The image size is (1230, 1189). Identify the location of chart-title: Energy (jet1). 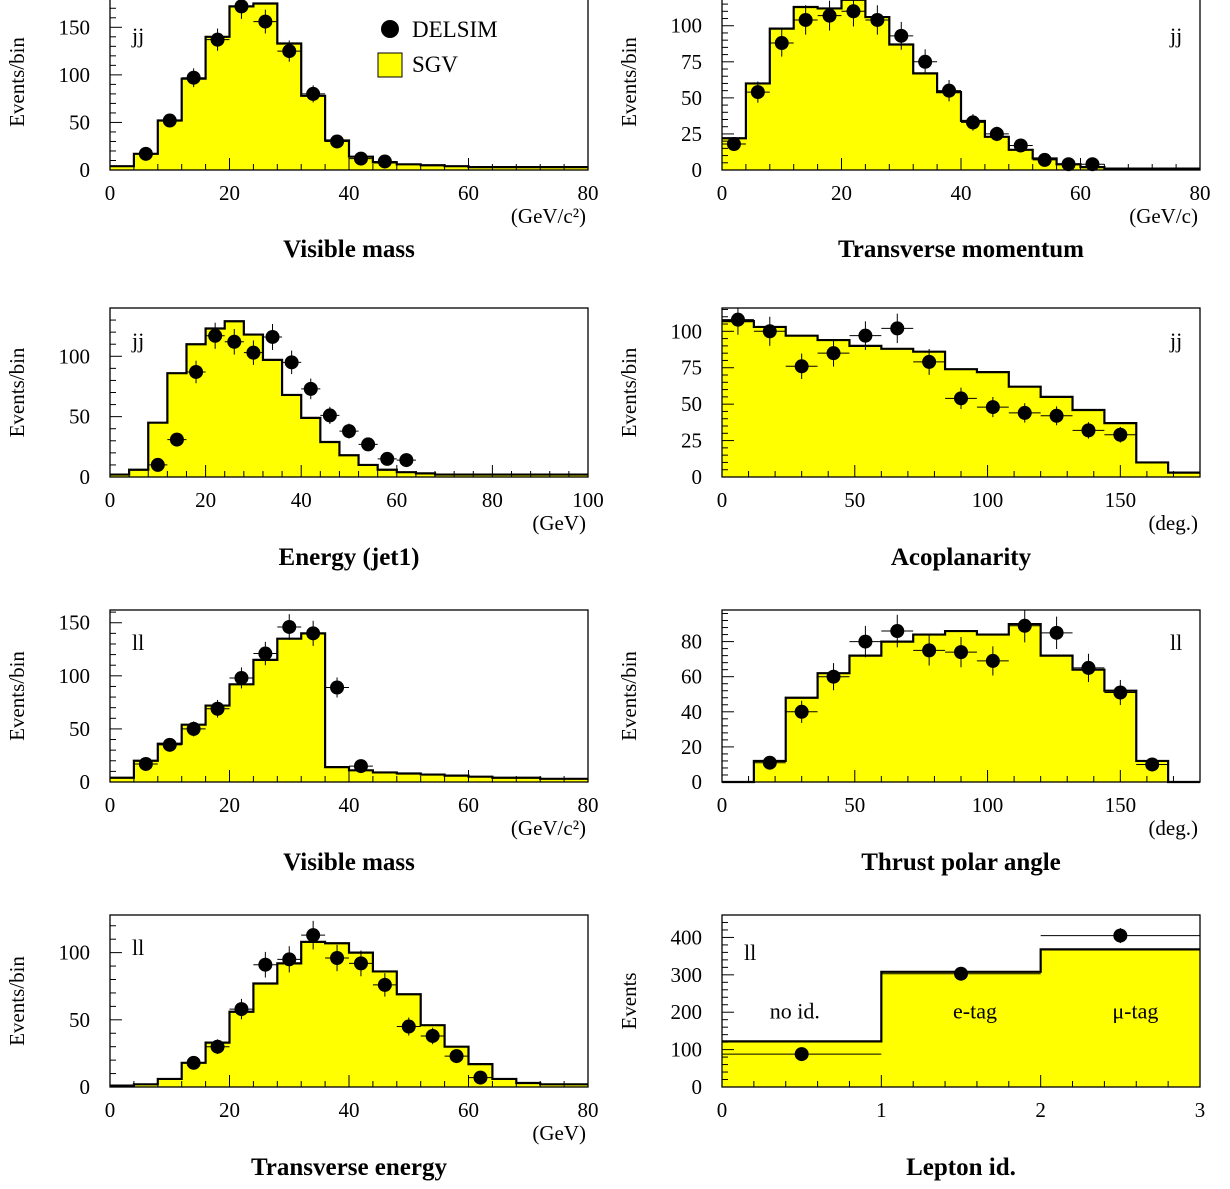
(349, 557).